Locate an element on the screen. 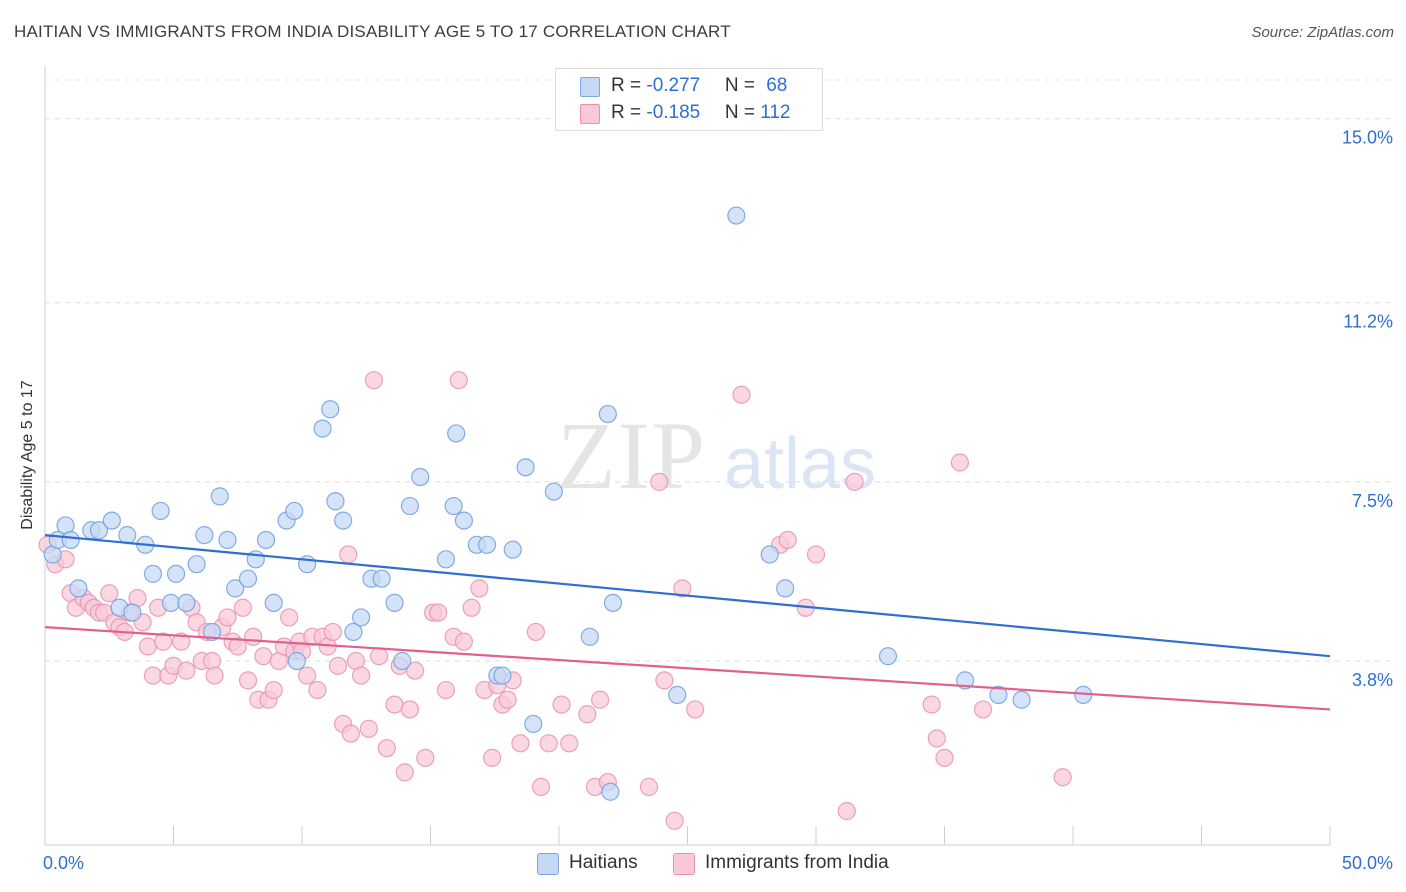  y-tick-label: 15.0% is located at coordinates (1367, 138).